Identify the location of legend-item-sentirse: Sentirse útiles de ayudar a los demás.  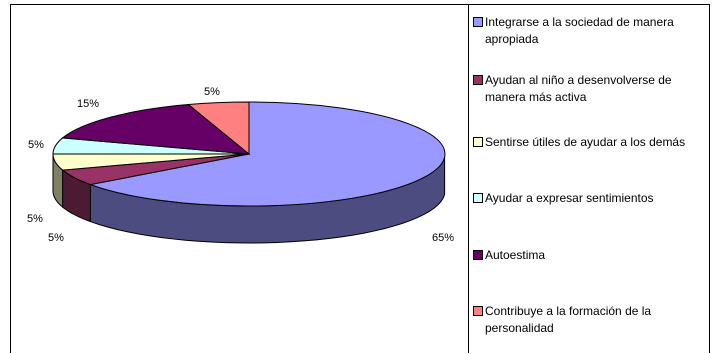
(589, 142).